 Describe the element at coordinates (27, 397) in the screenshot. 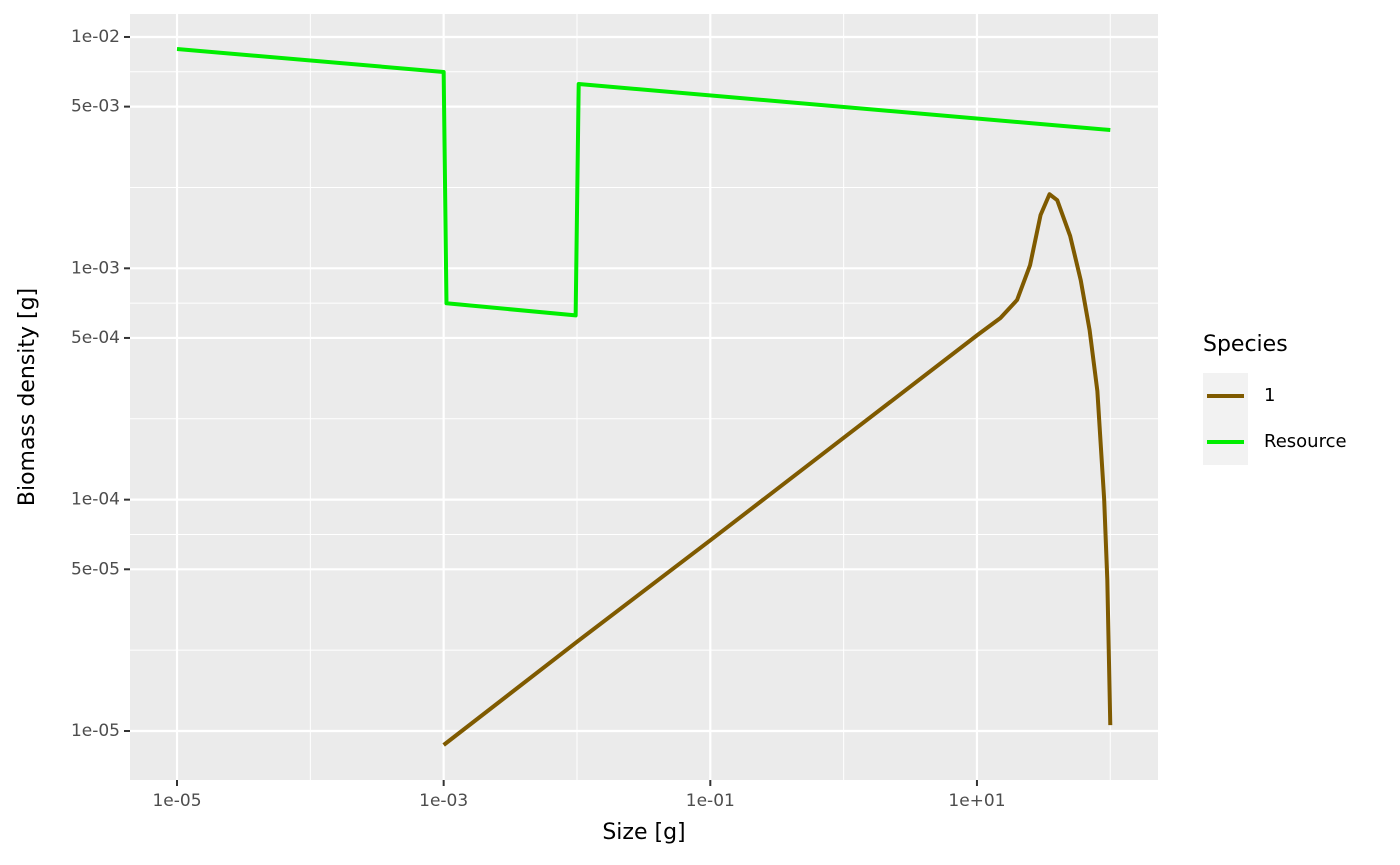

I see `y-axis-label: Biomass density [g]` at that location.